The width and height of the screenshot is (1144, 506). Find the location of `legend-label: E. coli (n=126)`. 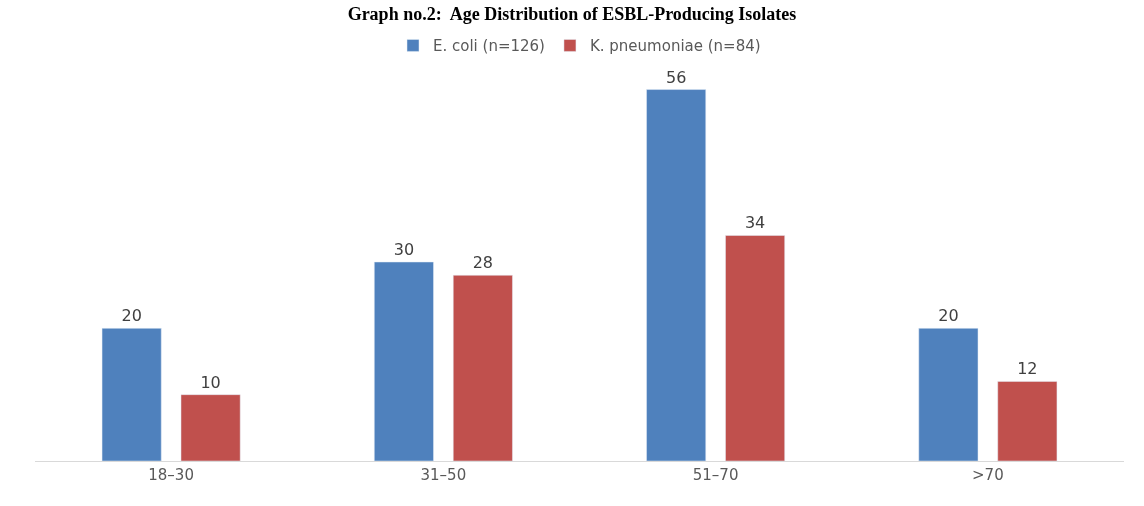

legend-label: E. coli (n=126) is located at coordinates (489, 46).